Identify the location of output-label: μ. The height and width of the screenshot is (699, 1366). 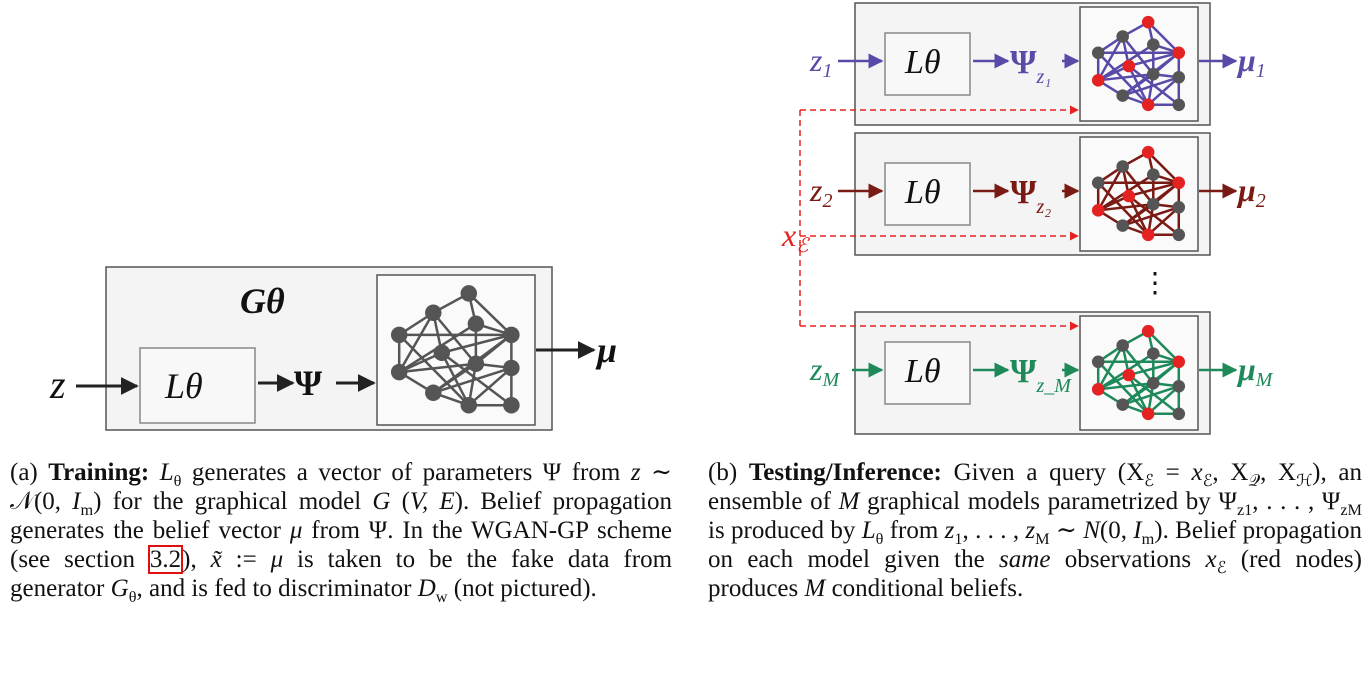
(606, 350).